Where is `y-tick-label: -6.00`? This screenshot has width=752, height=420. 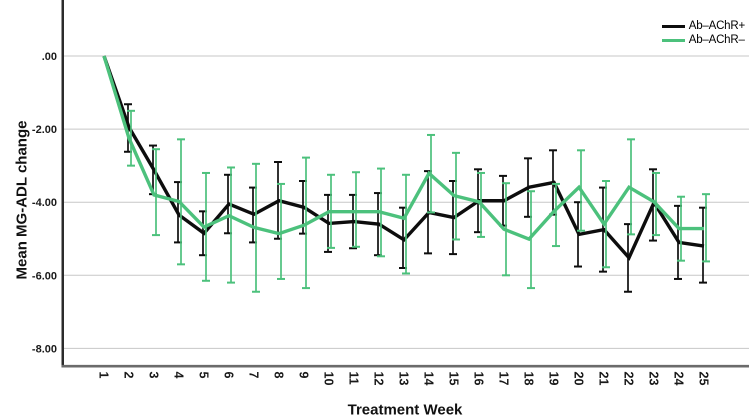 y-tick-label: -6.00 is located at coordinates (44, 276).